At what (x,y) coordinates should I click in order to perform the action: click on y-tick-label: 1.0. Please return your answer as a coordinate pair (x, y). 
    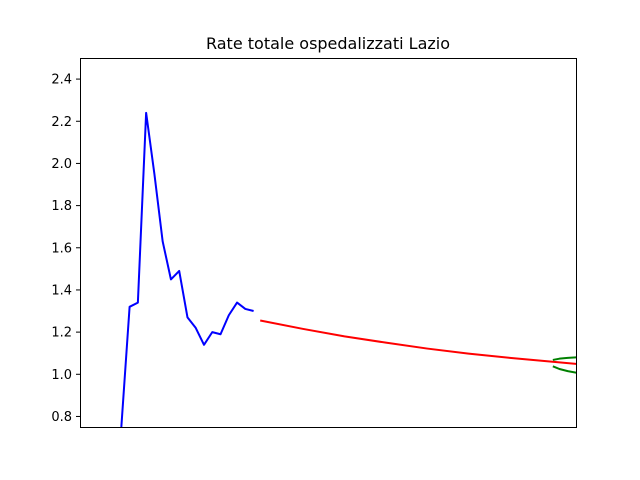
    Looking at the image, I should click on (61, 375).